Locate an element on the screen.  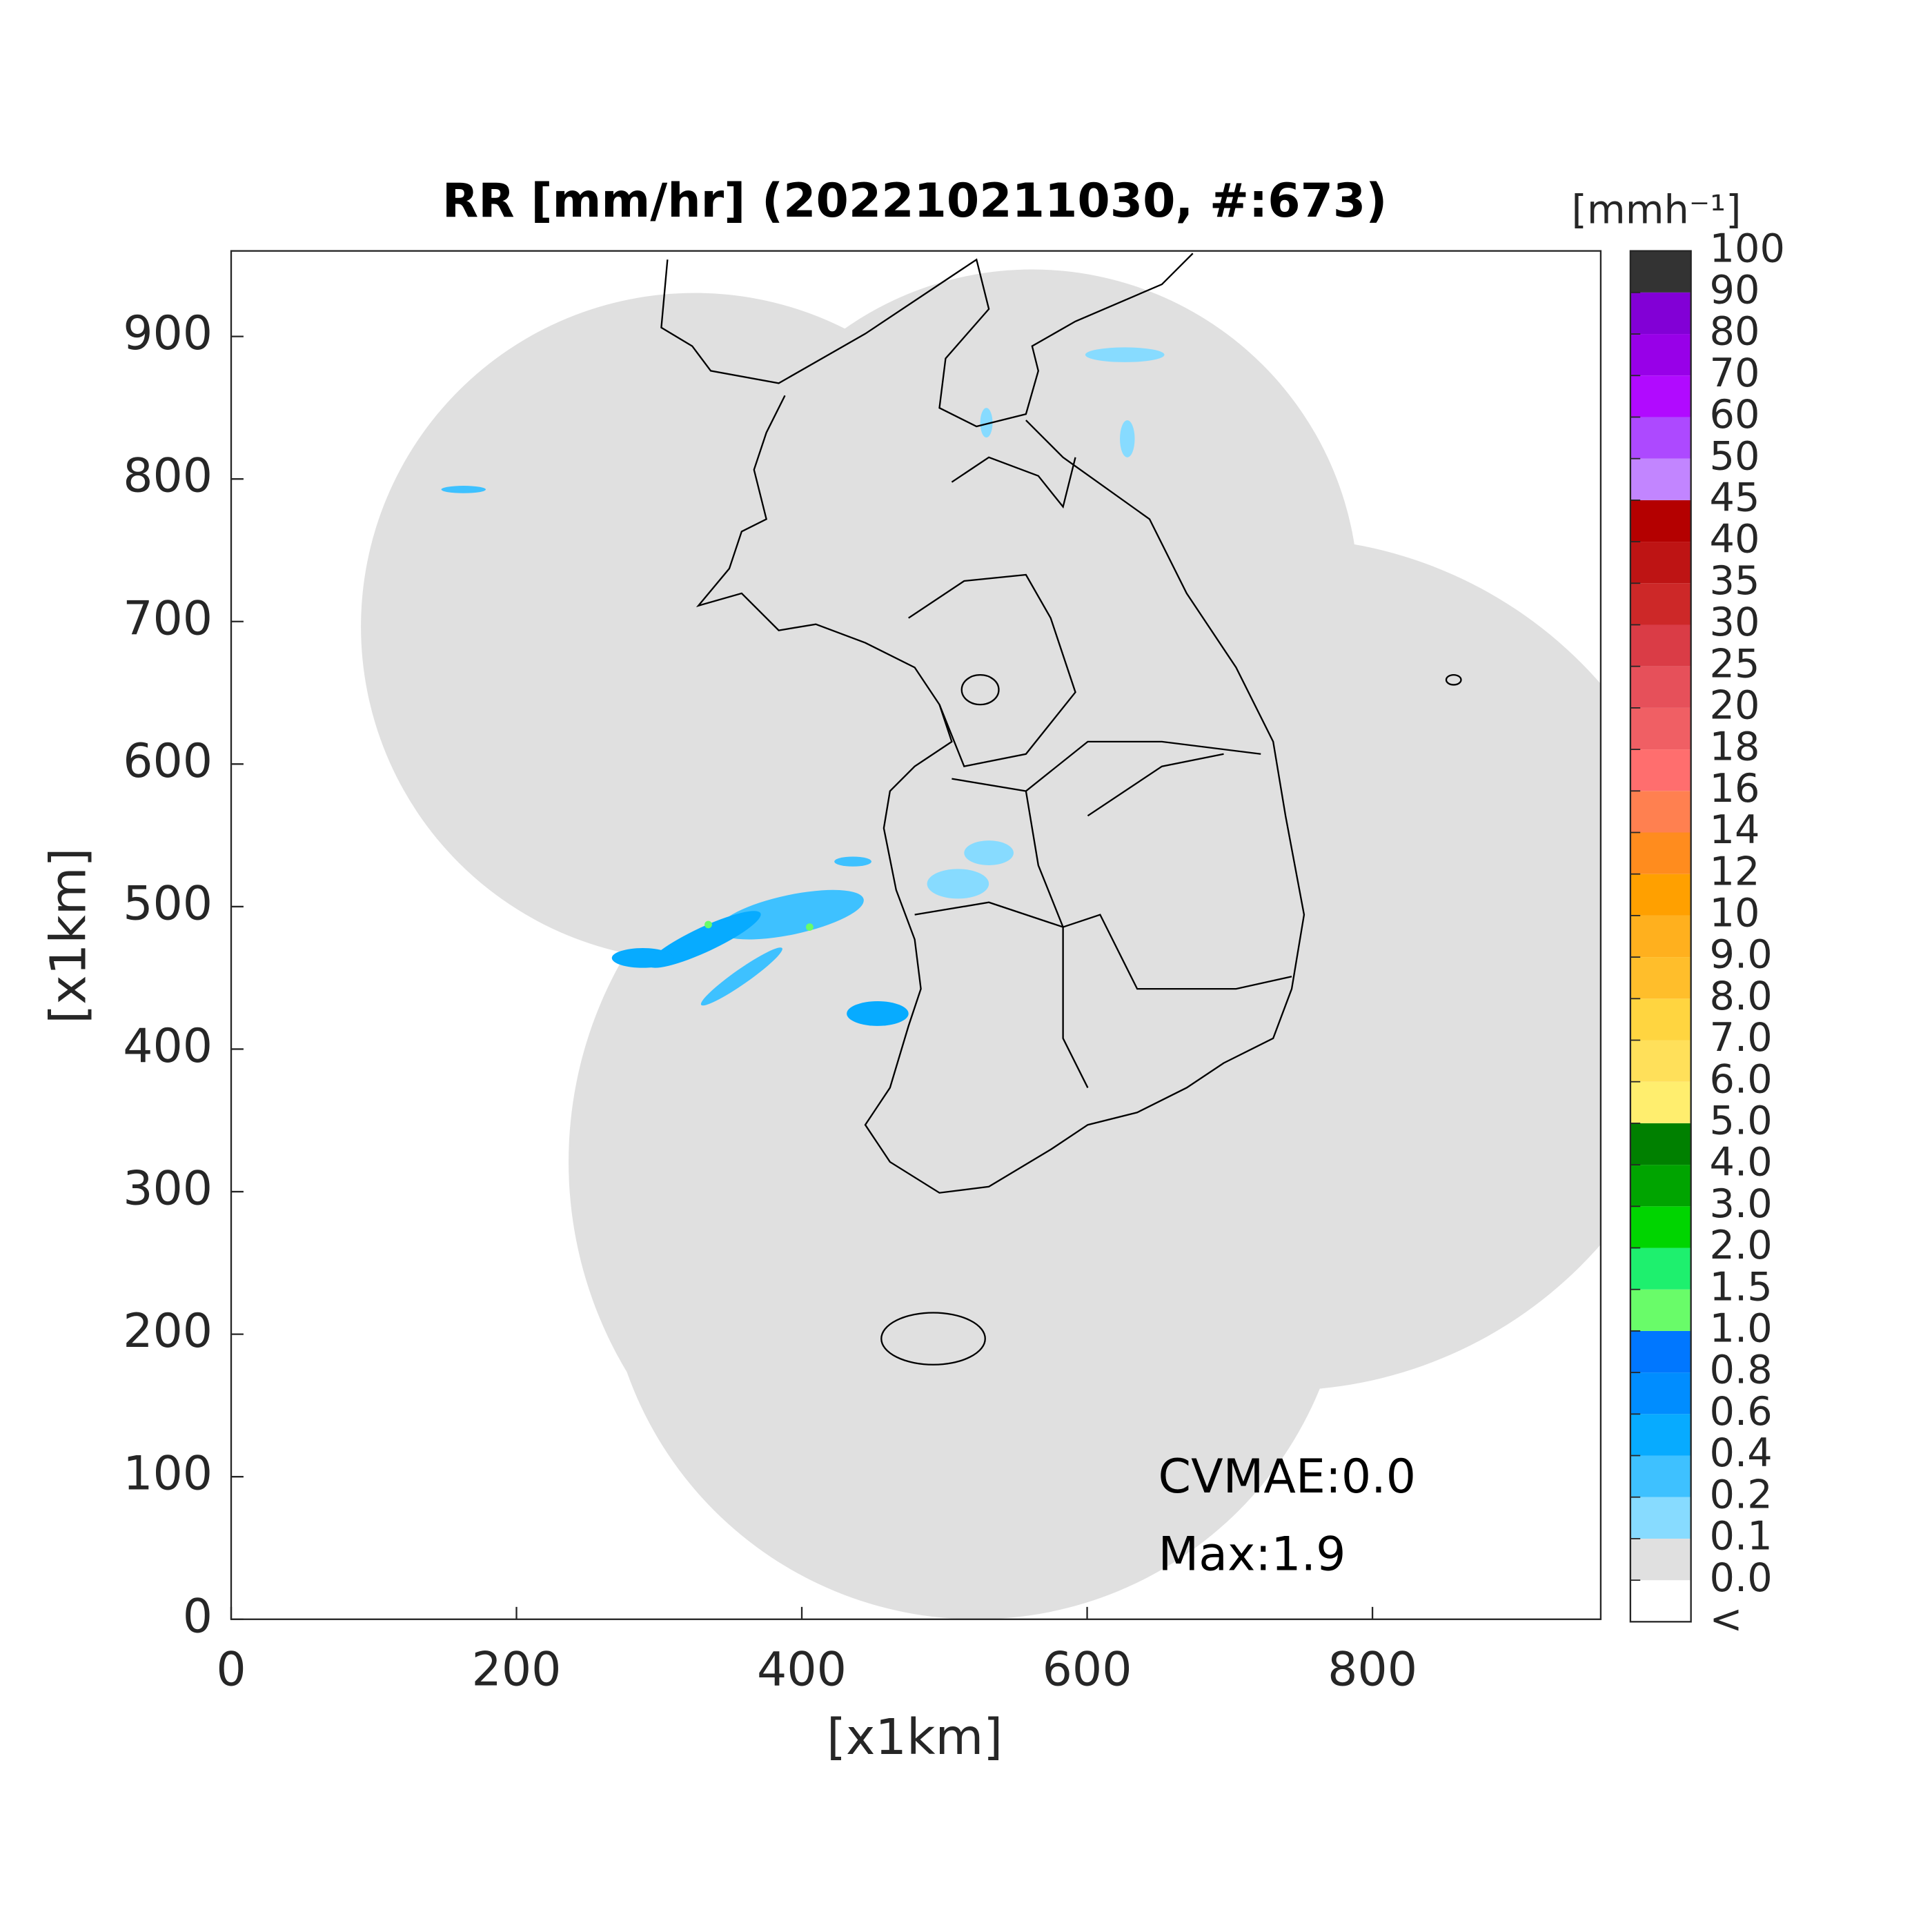
colorbar-label: 0.8 is located at coordinates (1741, 1370).